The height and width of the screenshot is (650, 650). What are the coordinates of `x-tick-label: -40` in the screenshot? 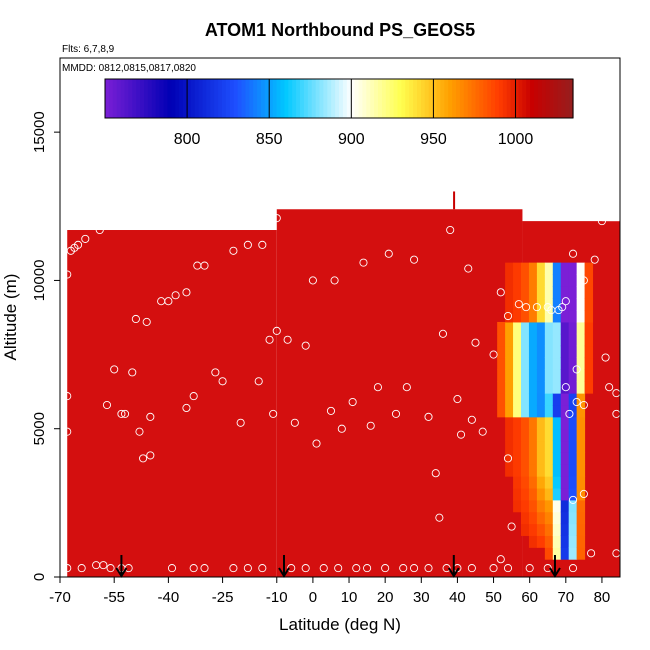 It's located at (169, 597).